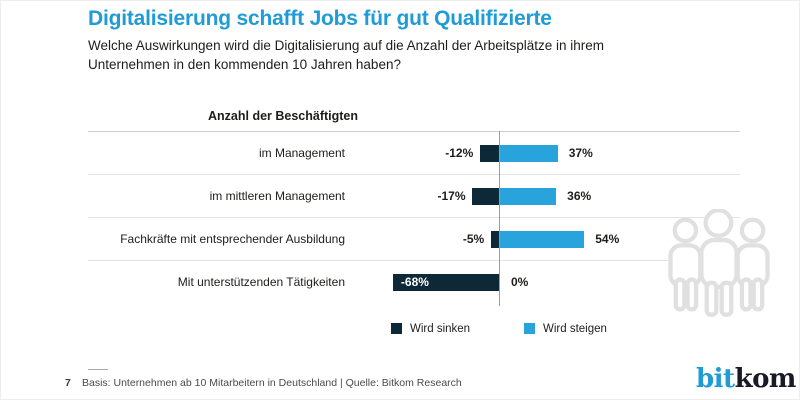 The height and width of the screenshot is (400, 800). Describe the element at coordinates (414, 131) in the screenshot. I see `chart-header-divider` at that location.